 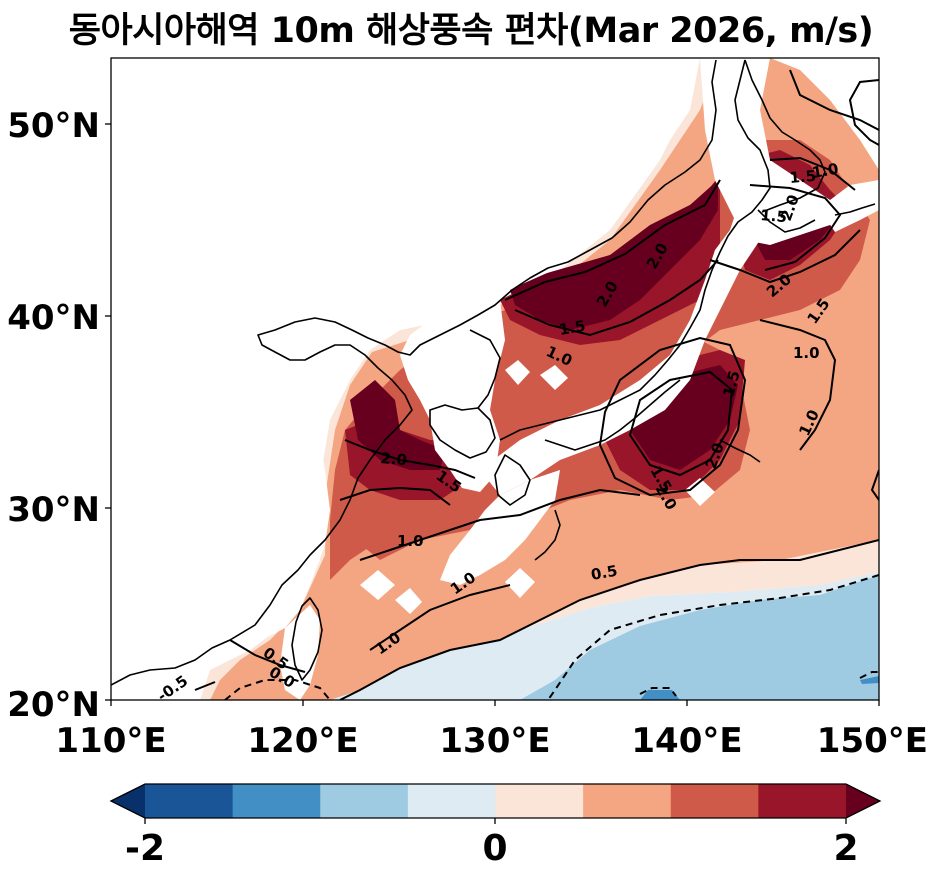 I want to click on colorbar-extend-low, so click(x=128, y=801).